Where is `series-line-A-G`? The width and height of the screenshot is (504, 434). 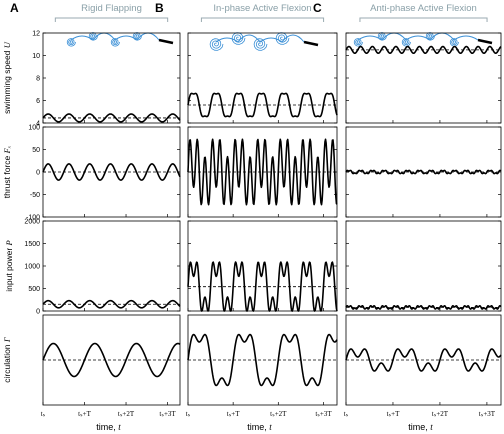
series-line-A-G is located at coordinates (111, 360).